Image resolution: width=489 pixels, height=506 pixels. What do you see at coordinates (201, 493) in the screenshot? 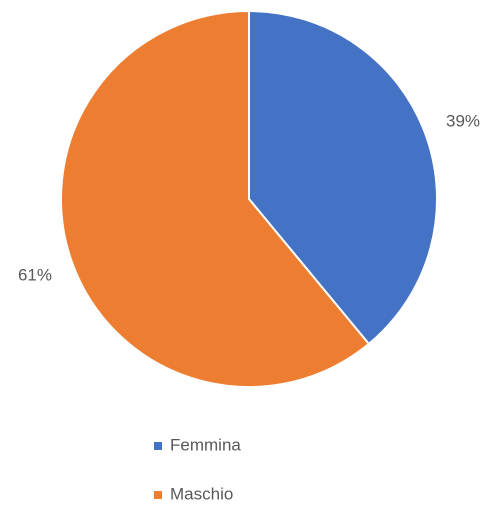
I see `legend-label: Maschio` at bounding box center [201, 493].